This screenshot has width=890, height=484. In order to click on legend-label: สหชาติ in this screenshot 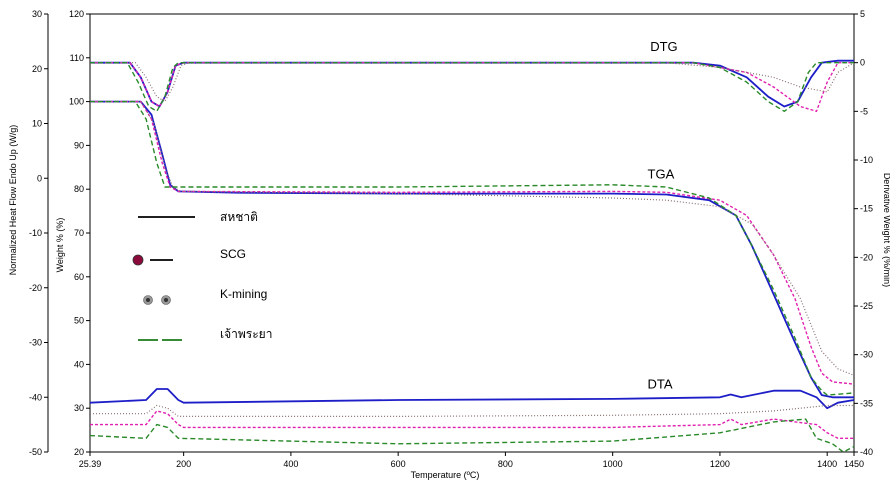, I will do `click(239, 217)`.